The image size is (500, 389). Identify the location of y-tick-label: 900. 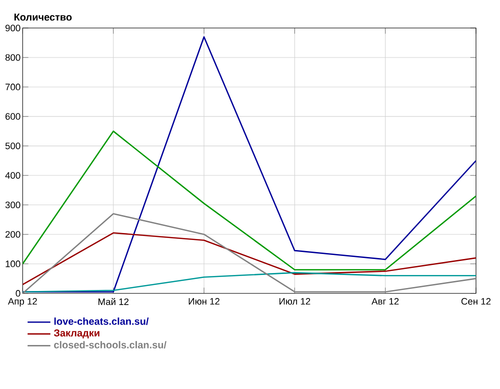
(12, 28).